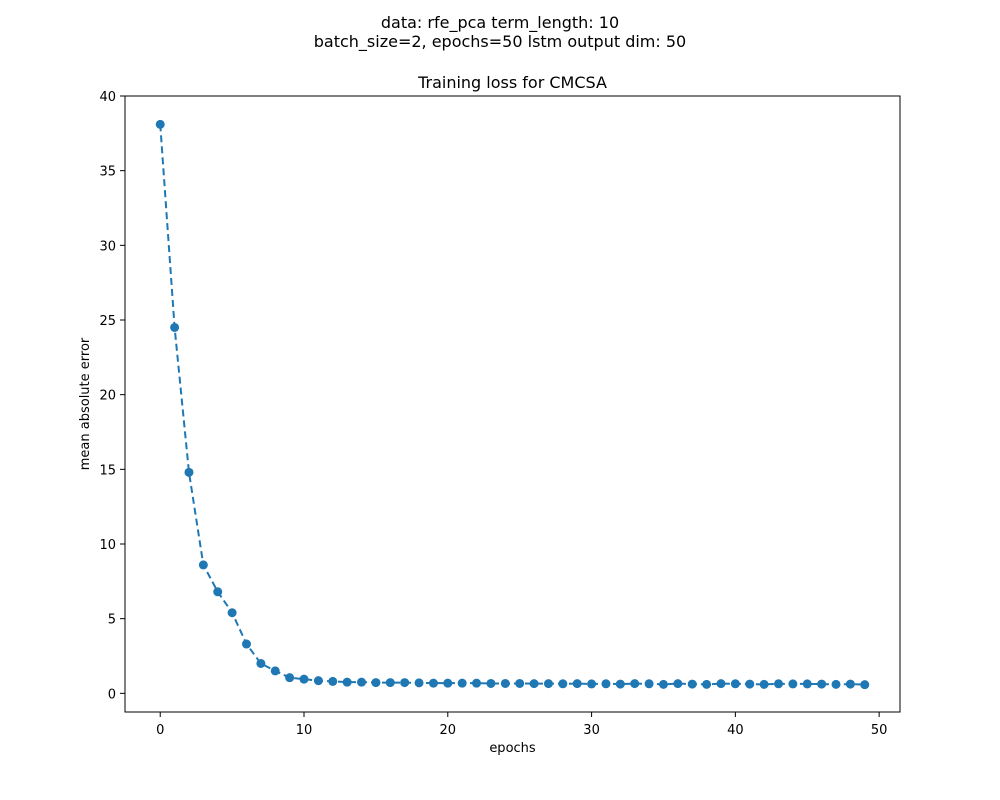  Describe the element at coordinates (448, 730) in the screenshot. I see `x-tick-label: 20` at that location.